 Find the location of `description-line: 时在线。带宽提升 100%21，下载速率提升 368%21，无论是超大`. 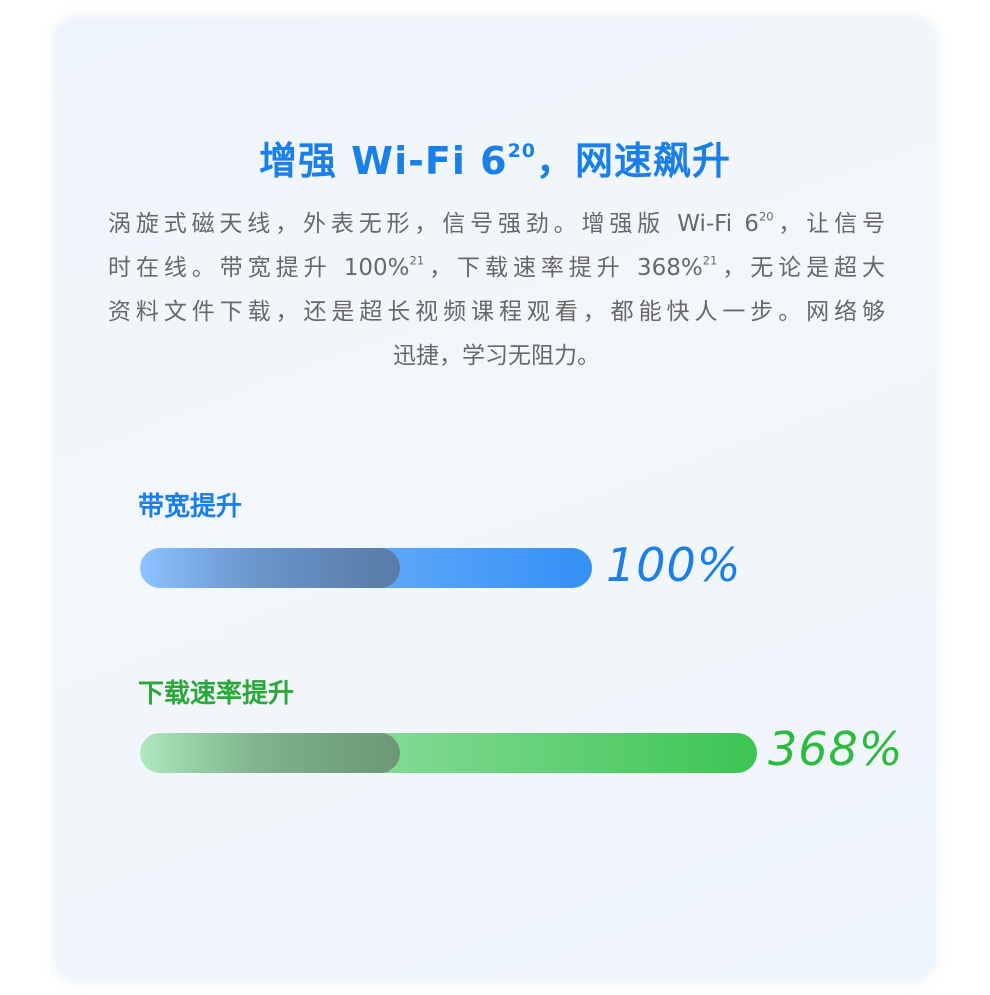

description-line: 时在线。带宽提升 100%21，下载速率提升 368%21，无论是超大 is located at coordinates (496, 268).